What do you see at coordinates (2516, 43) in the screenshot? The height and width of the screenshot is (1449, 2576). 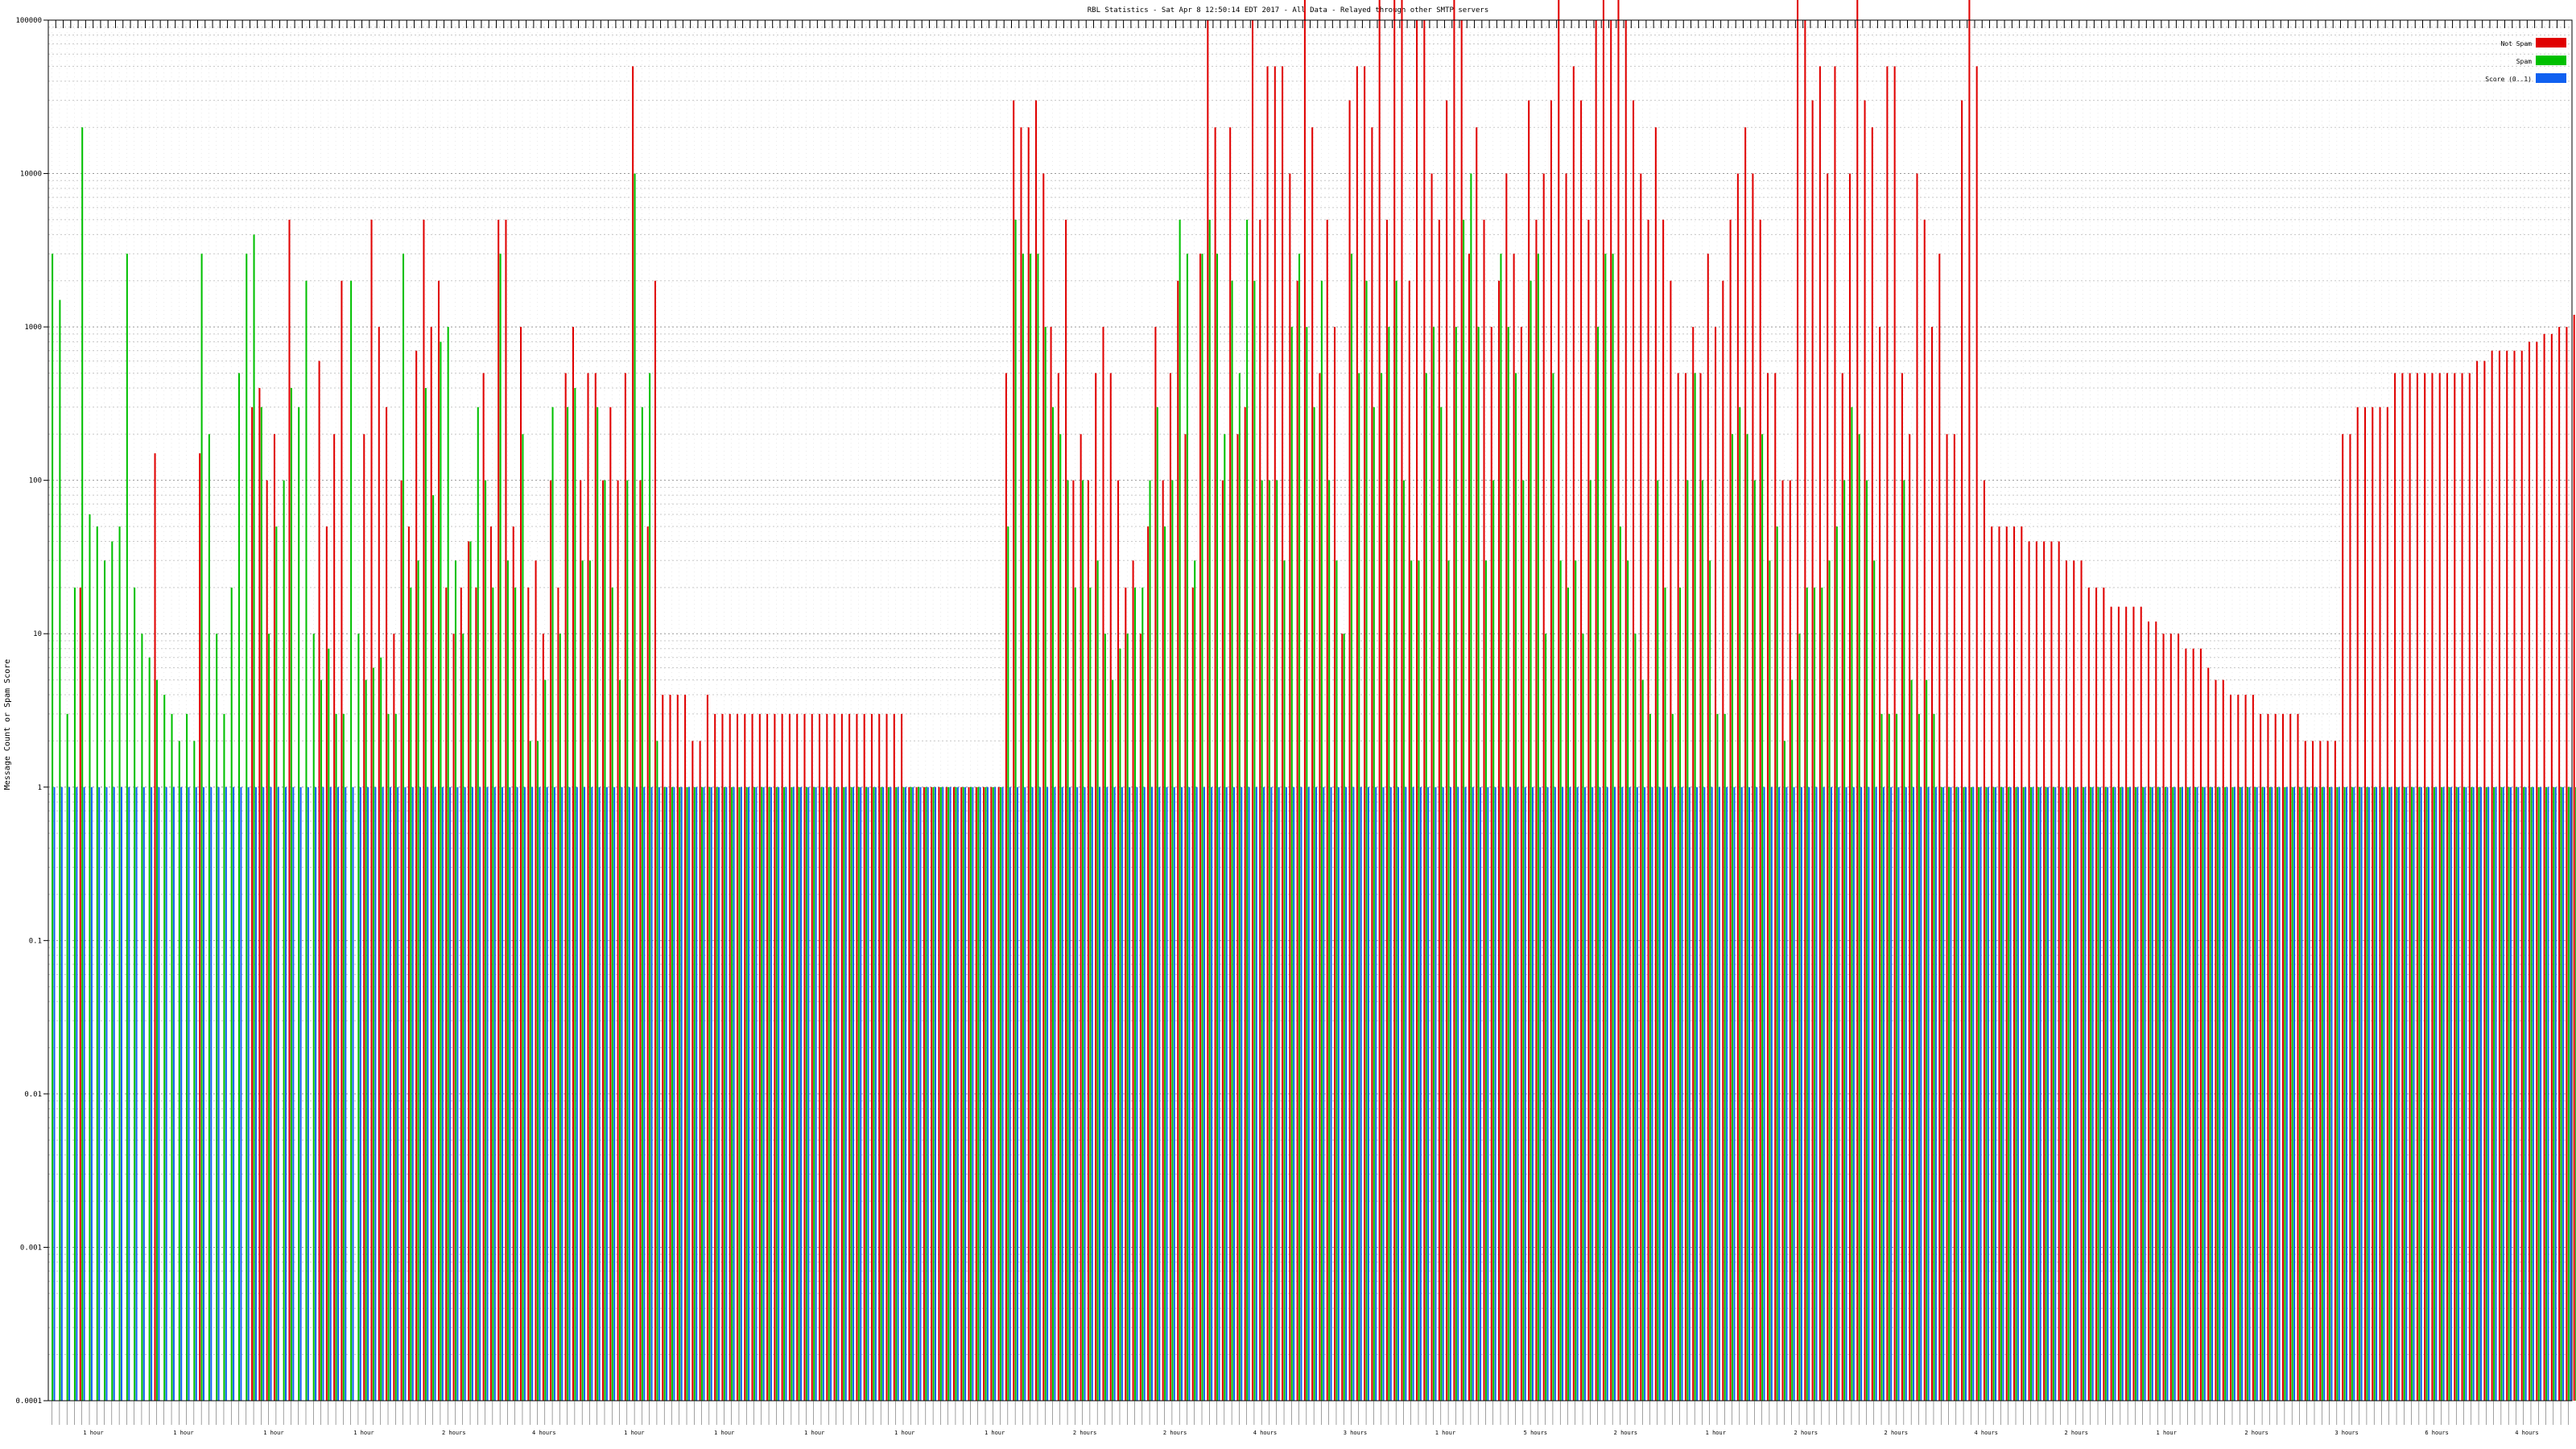 I see `legend-label: Not Spam` at bounding box center [2516, 43].